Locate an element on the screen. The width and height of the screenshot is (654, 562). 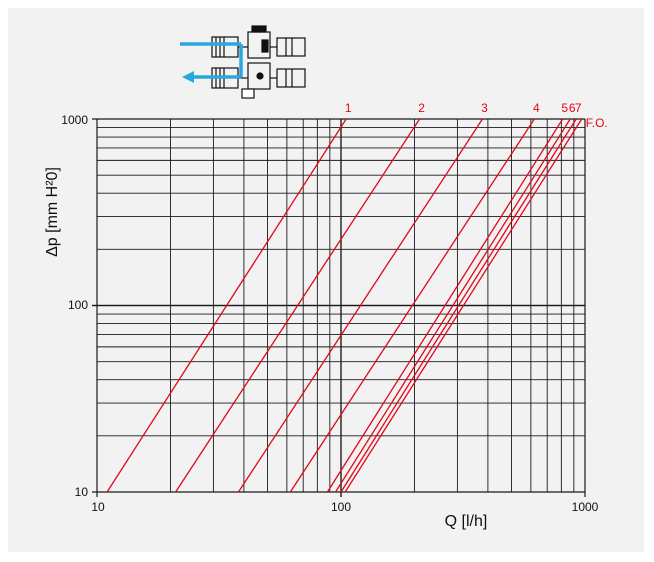
valve-diagram-icon is located at coordinates (242, 62).